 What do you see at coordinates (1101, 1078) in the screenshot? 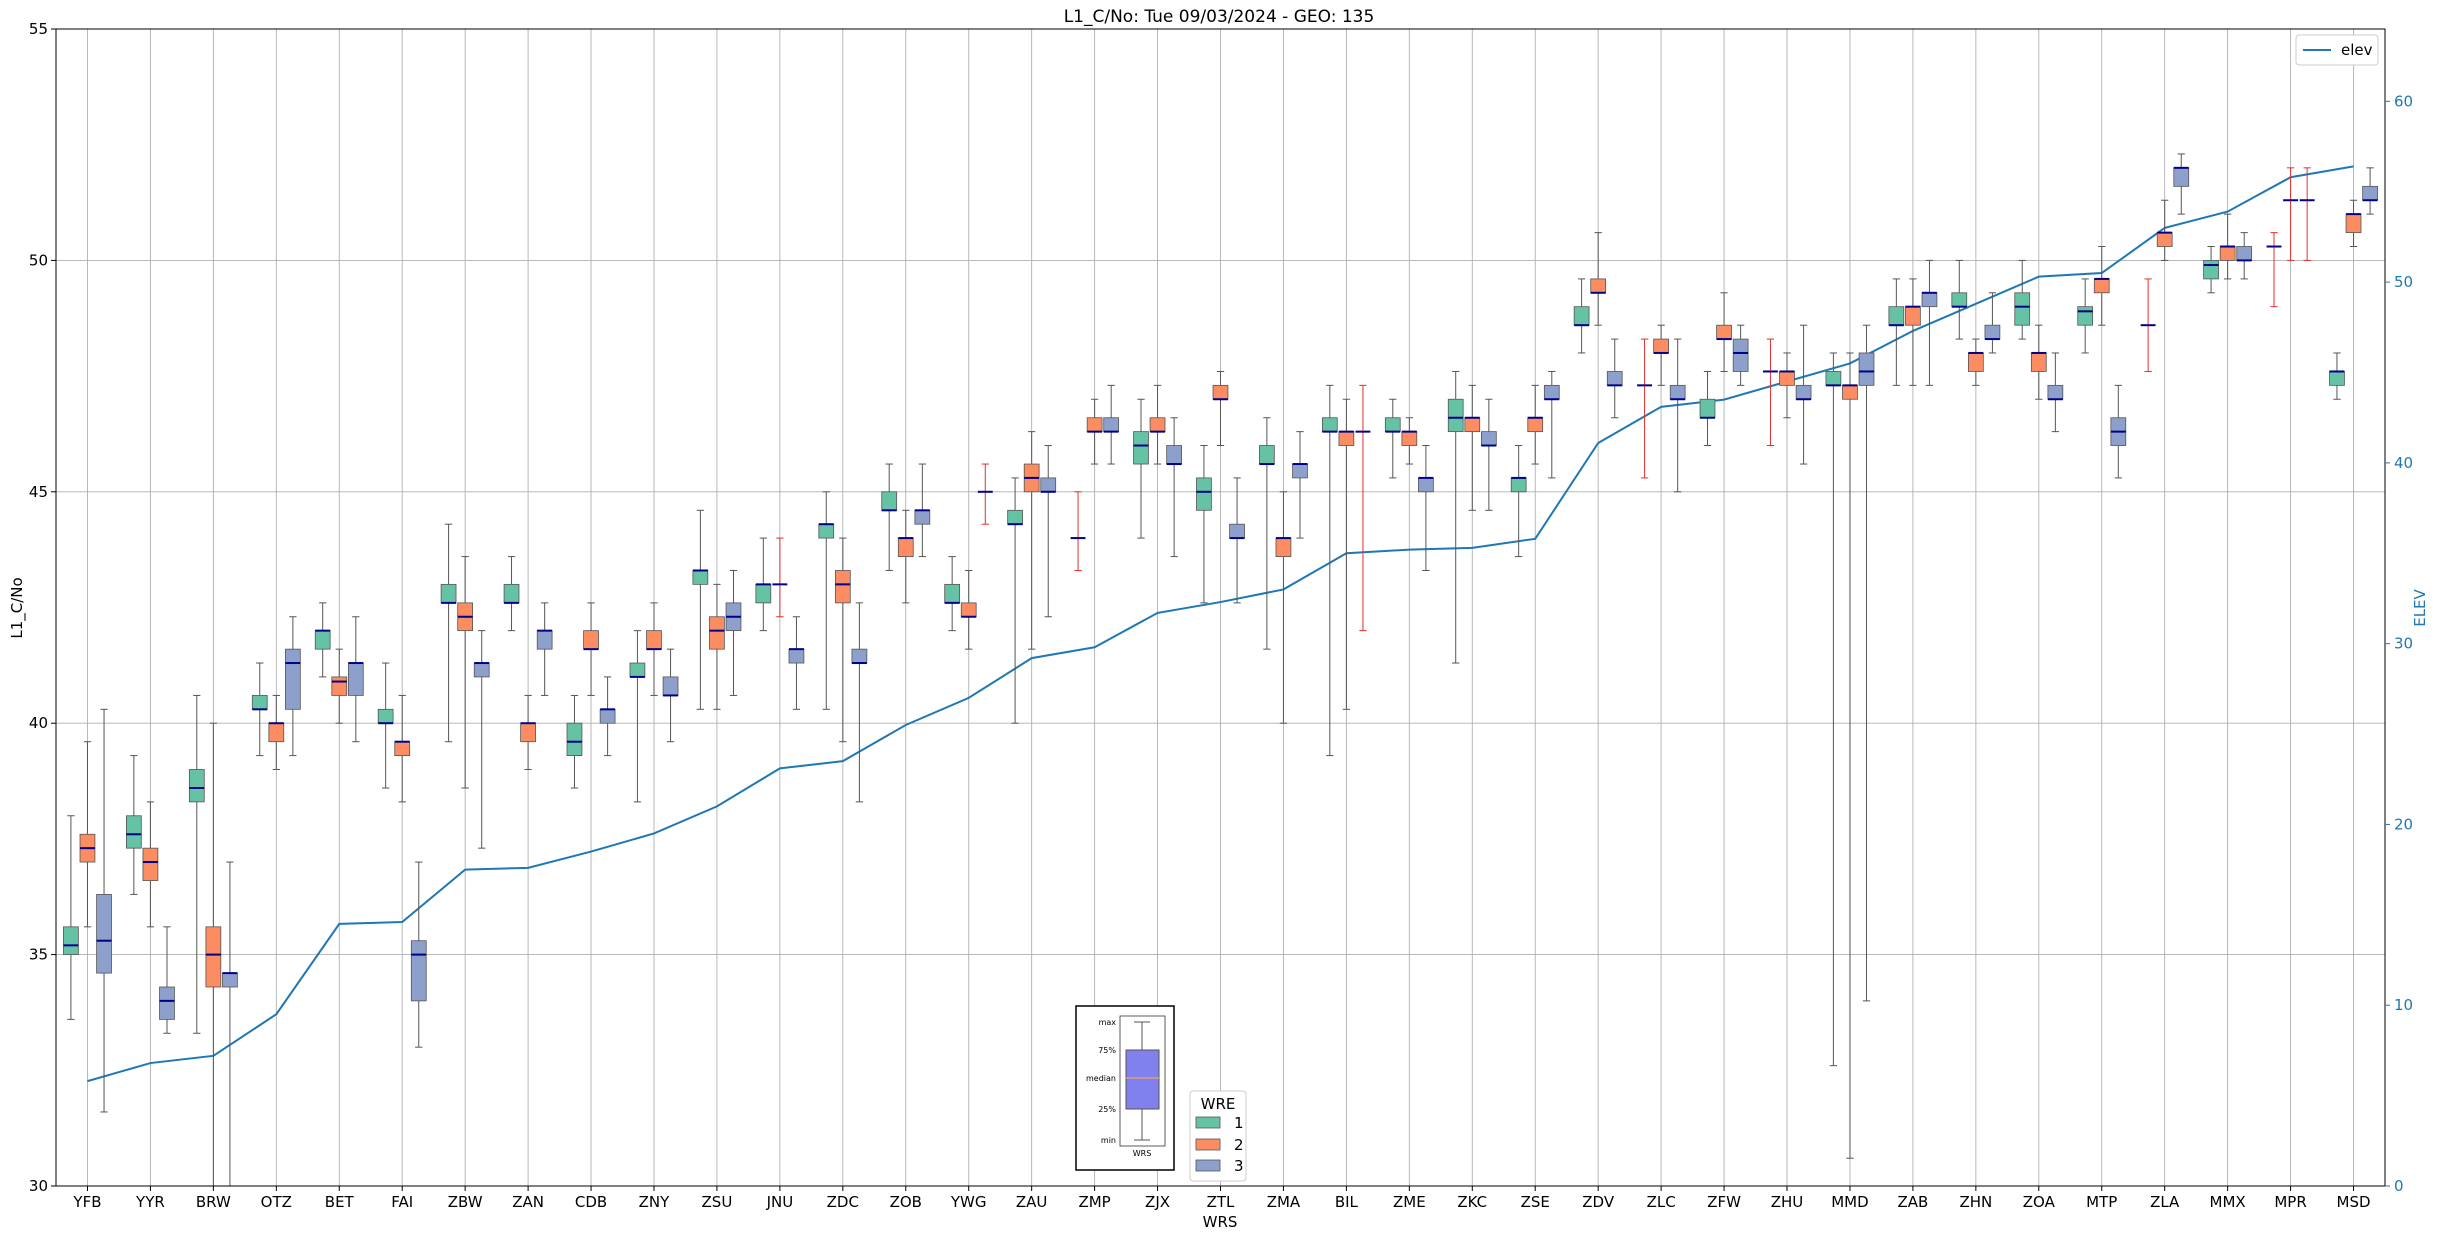
I see `inset-label-median: median` at bounding box center [1101, 1078].